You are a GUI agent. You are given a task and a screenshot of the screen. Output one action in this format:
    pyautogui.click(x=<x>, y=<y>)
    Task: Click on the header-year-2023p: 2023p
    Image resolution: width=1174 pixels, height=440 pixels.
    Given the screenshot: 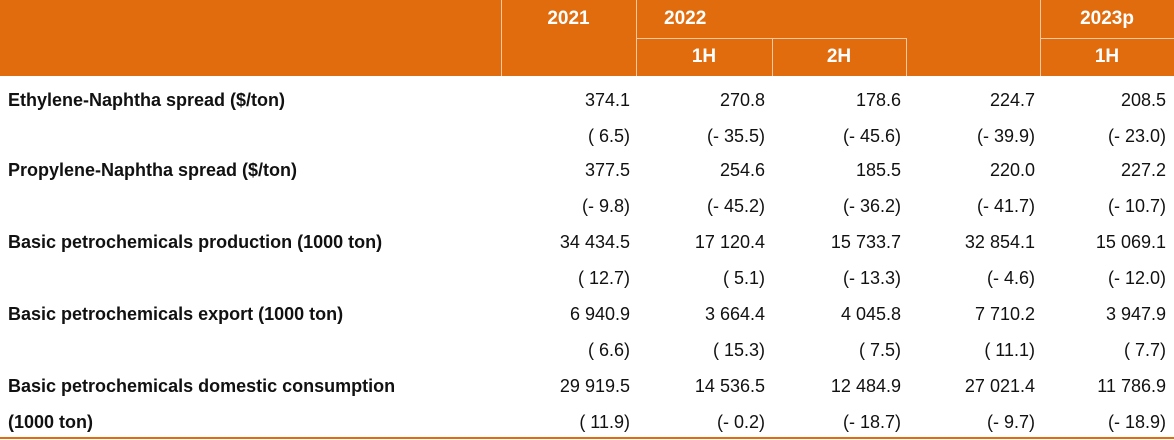 What is the action you would take?
    pyautogui.click(x=1107, y=18)
    